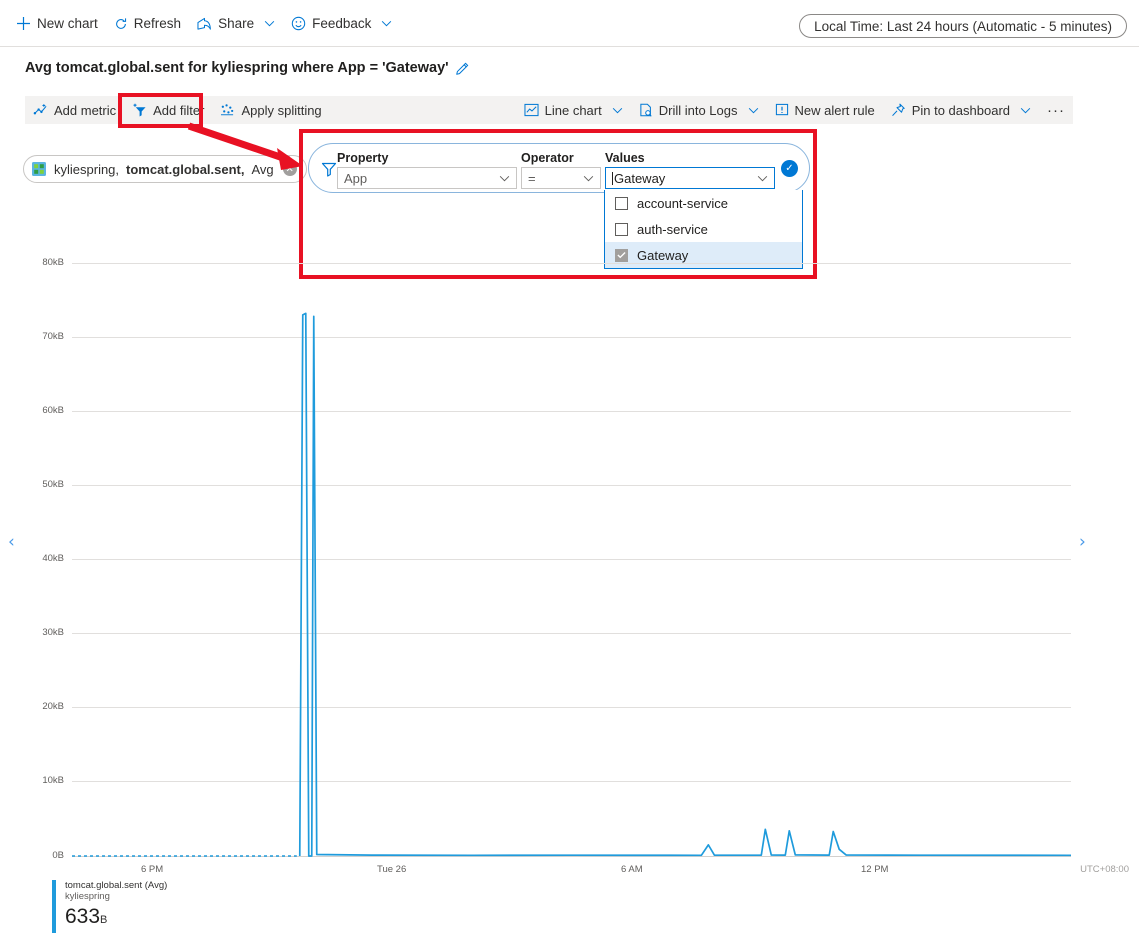 This screenshot has width=1139, height=952. Describe the element at coordinates (569, 23) in the screenshot. I see `command-bar: New chart Refresh Share Feedback` at that location.